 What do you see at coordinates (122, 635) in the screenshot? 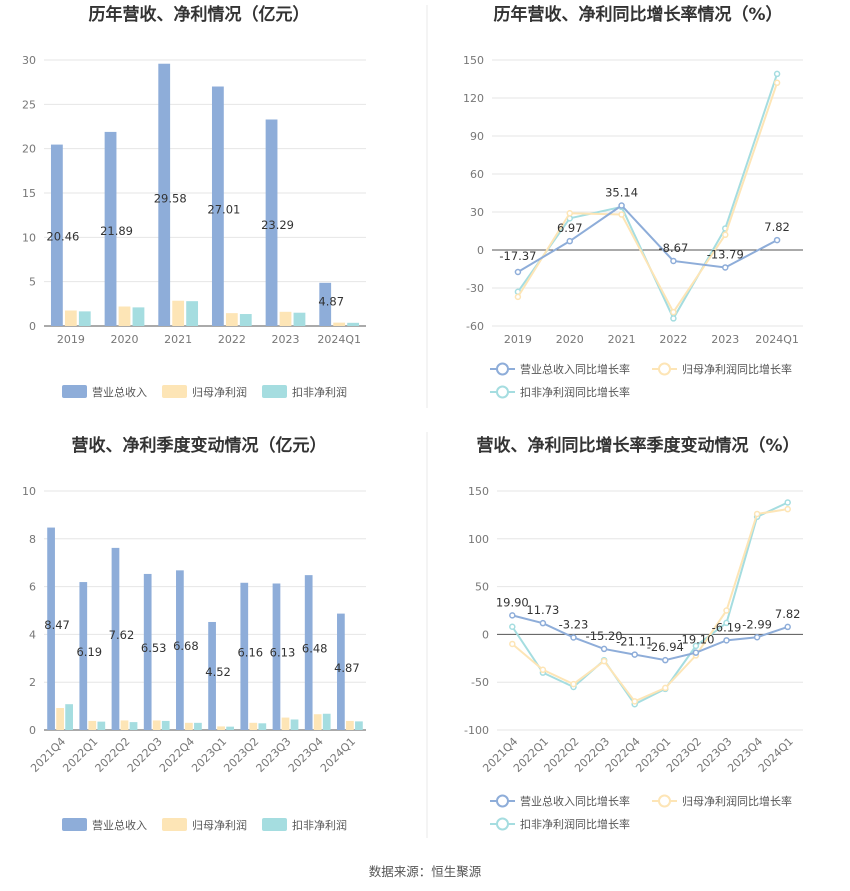
I see `c3-data-label: 7.62` at bounding box center [122, 635].